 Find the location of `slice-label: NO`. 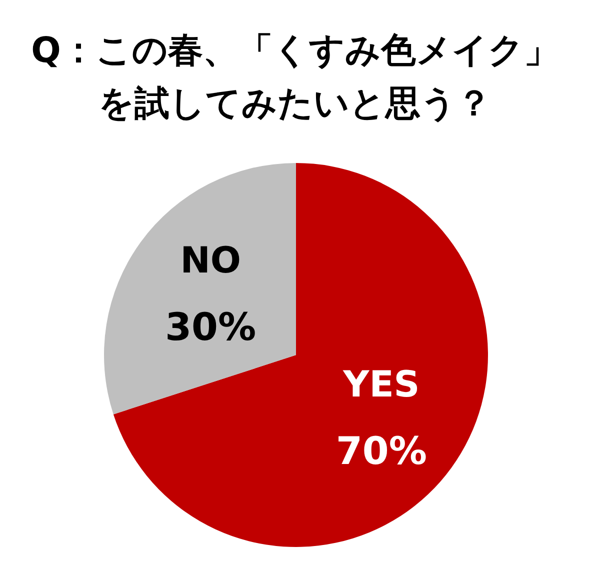

slice-label: NO is located at coordinates (210, 261).